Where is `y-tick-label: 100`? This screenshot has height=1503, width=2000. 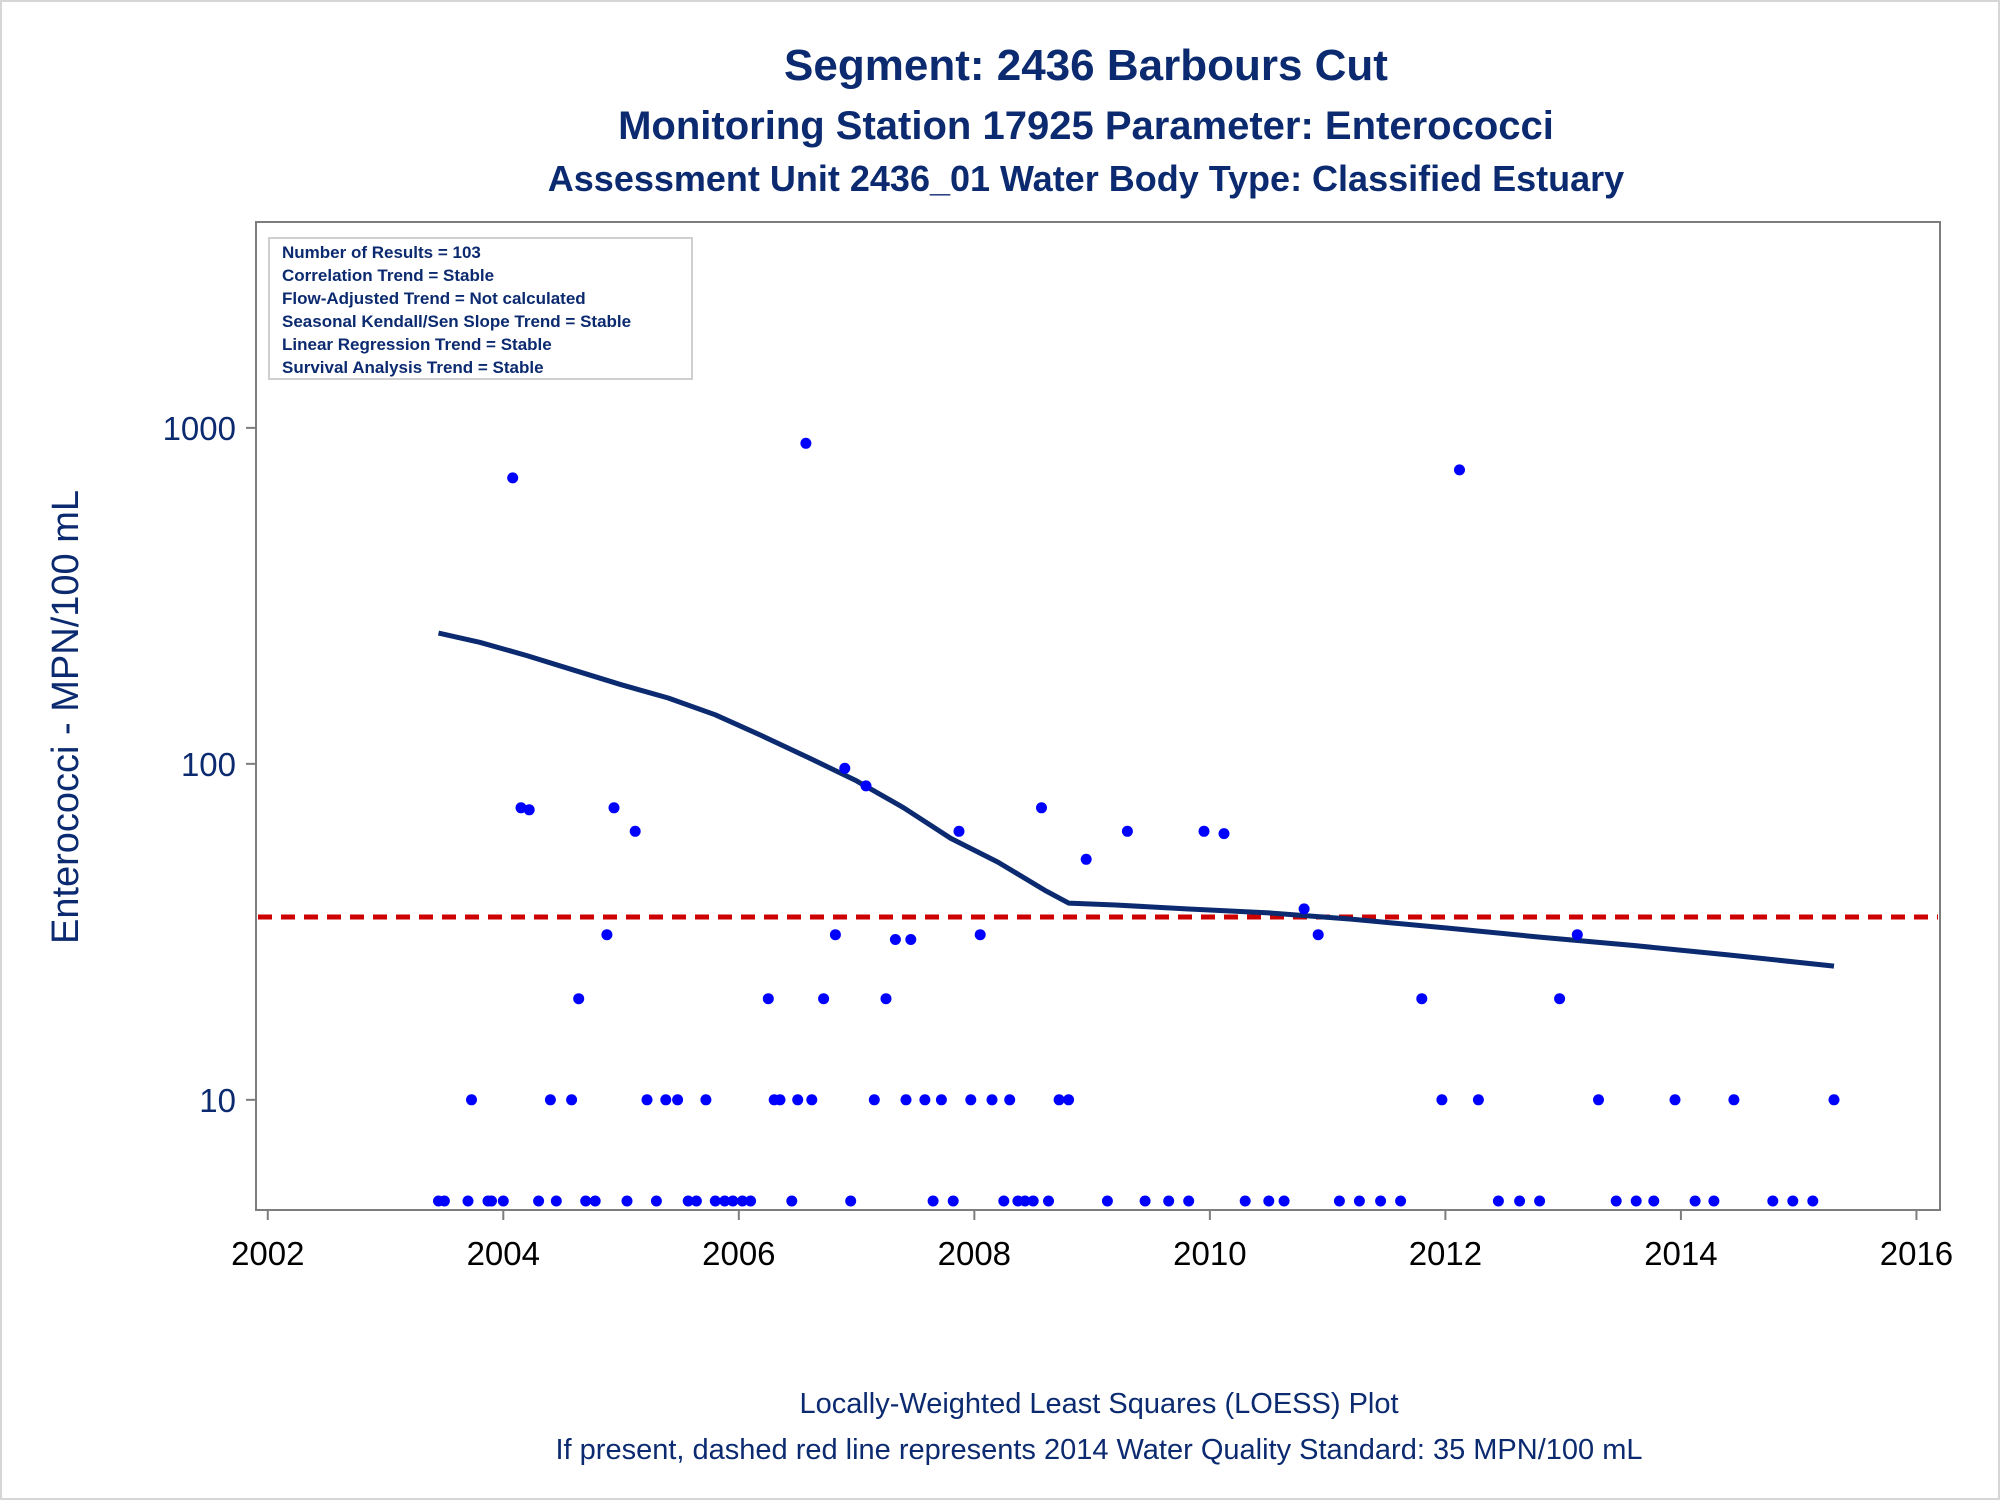
y-tick-label: 100 is located at coordinates (208, 764).